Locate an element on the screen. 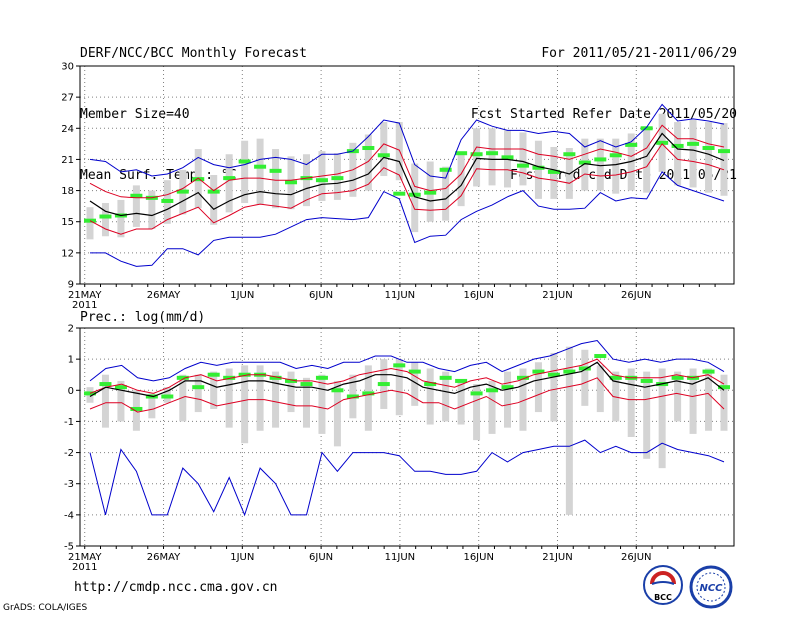 The image size is (800, 618). ncc-logo: NCC is located at coordinates (711, 587).